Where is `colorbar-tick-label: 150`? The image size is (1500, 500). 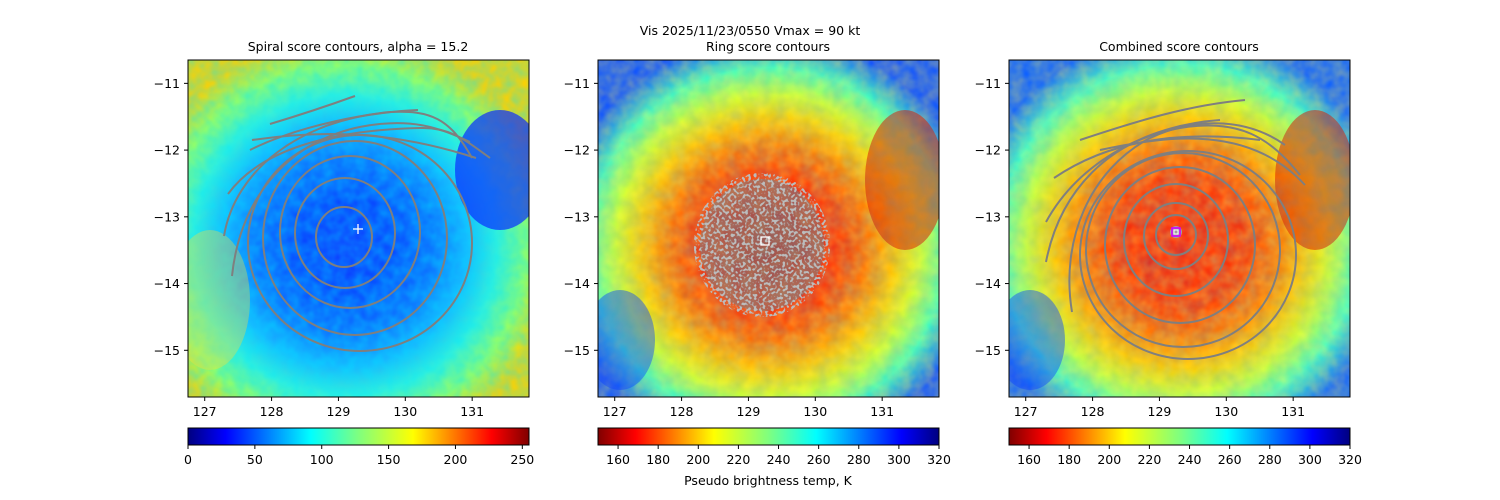
colorbar-tick-label: 150 is located at coordinates (389, 459).